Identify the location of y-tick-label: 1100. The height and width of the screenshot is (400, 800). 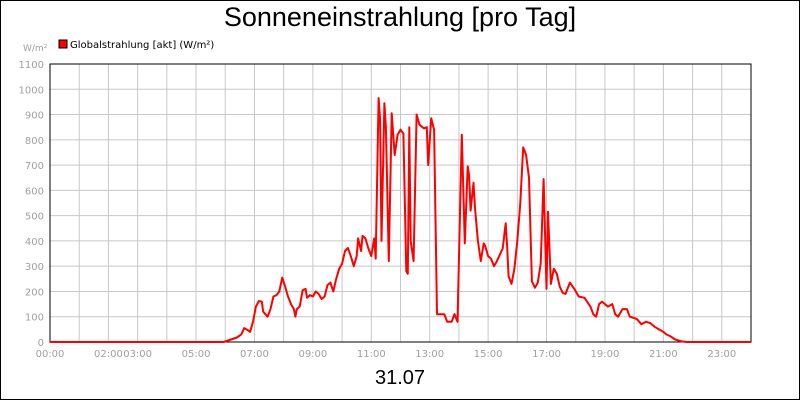
(31, 65).